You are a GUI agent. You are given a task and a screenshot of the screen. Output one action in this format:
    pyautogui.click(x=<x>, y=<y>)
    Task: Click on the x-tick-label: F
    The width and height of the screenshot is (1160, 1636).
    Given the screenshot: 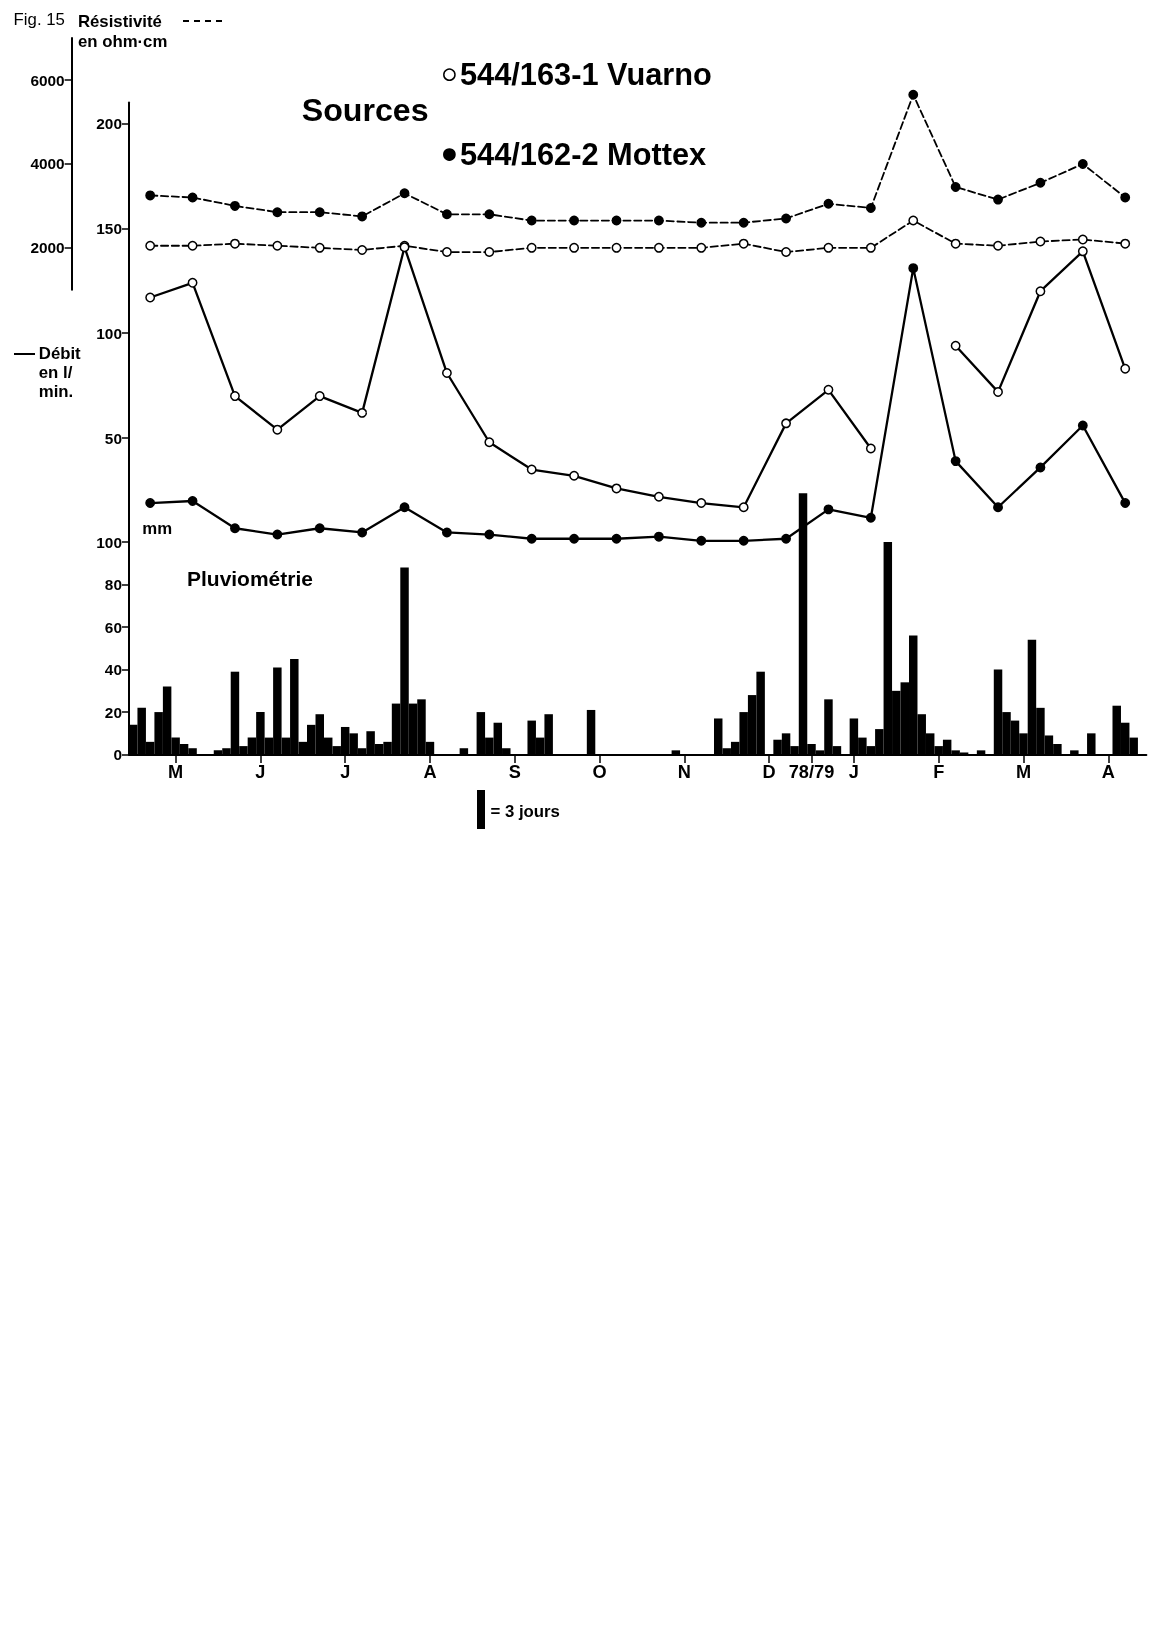 What is the action you would take?
    pyautogui.click(x=939, y=771)
    